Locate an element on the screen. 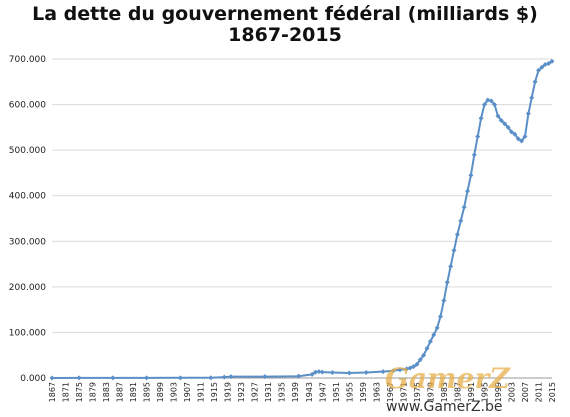 This screenshot has height=417, width=570. x-tick-label: 1899 is located at coordinates (160, 392).